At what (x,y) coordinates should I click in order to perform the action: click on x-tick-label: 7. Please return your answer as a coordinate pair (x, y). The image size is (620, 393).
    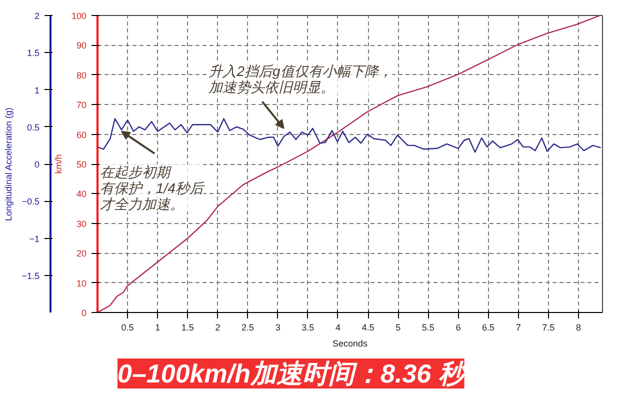
    Looking at the image, I should click on (518, 327).